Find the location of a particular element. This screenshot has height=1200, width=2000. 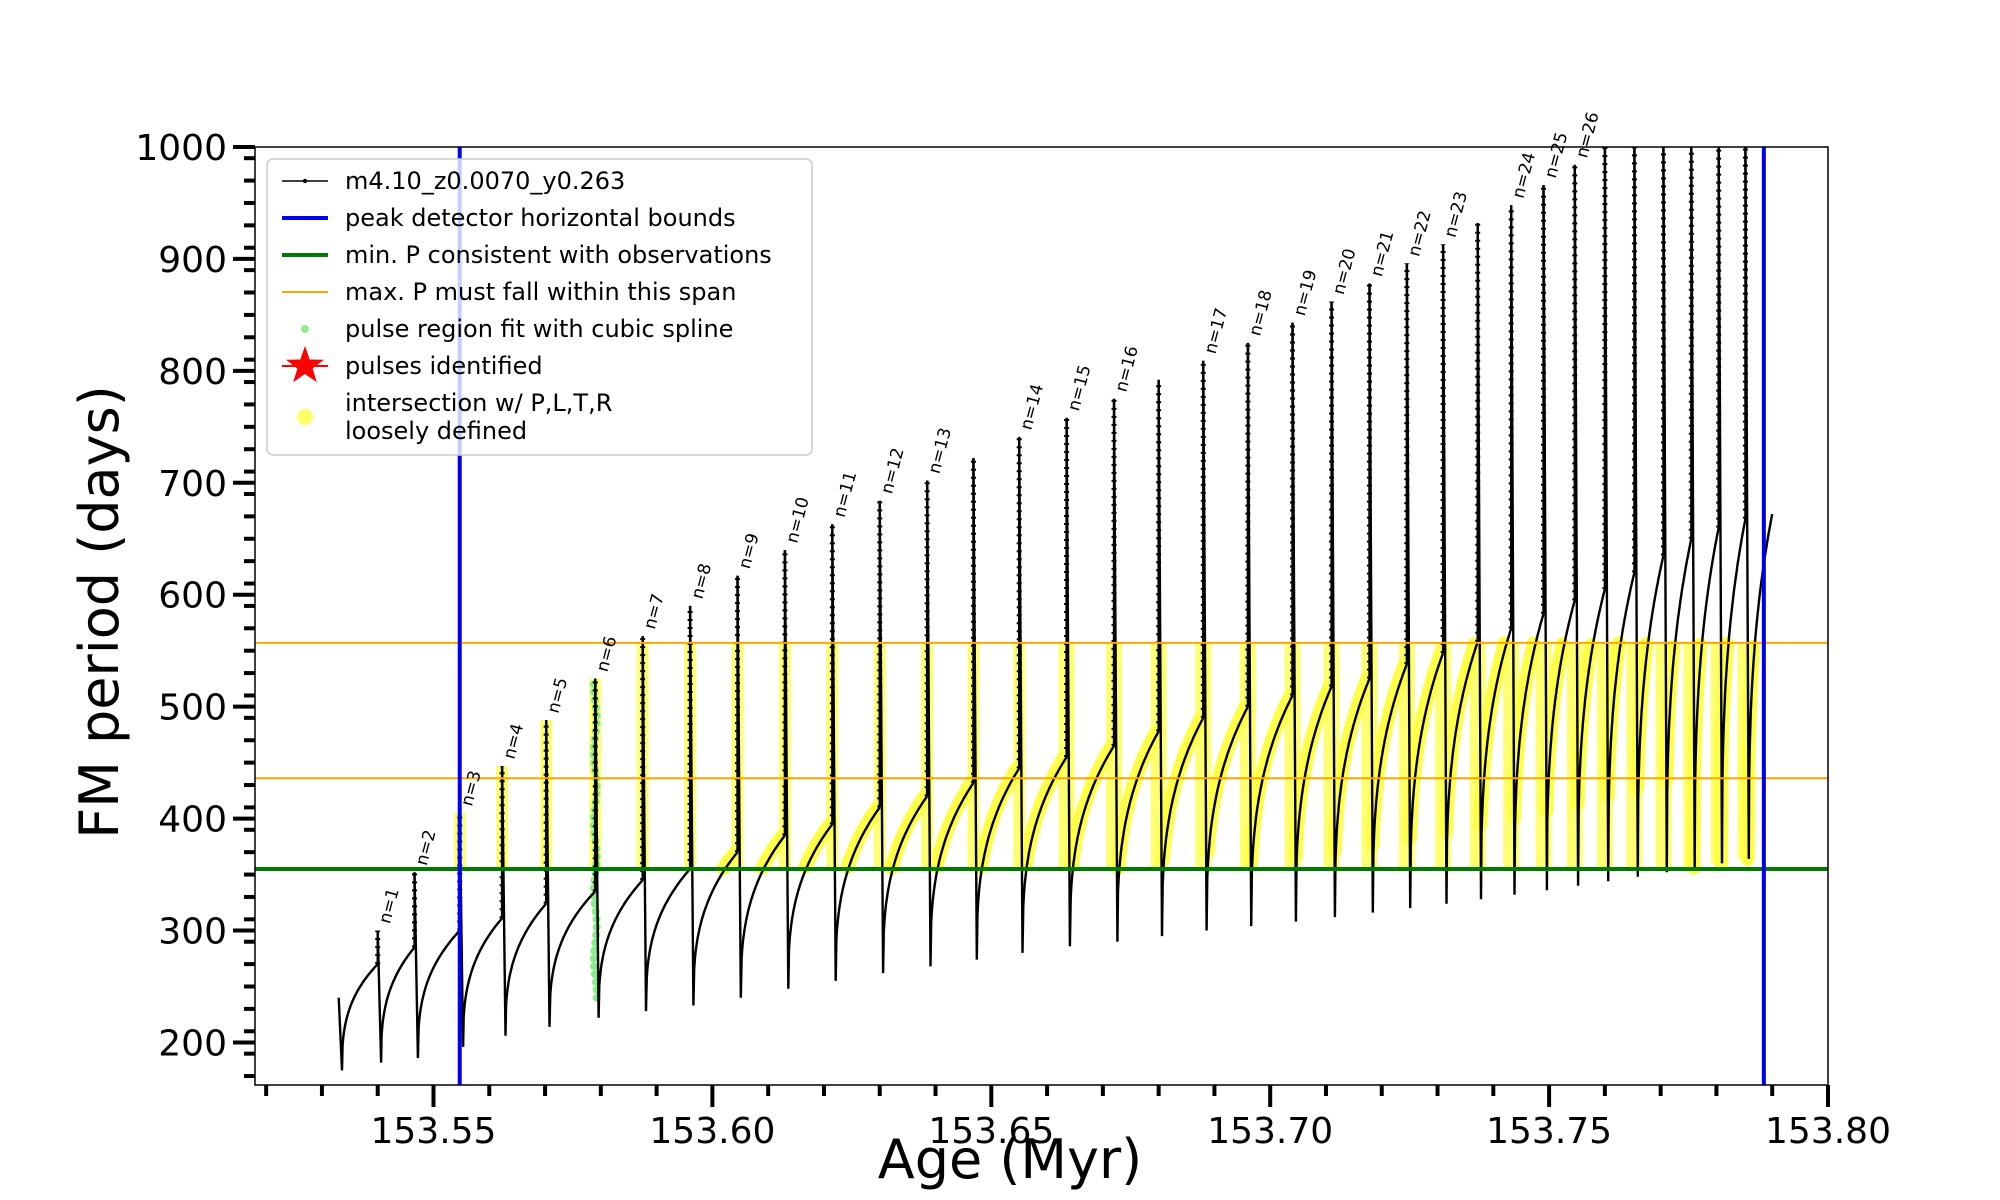

x-tick-label: 153.60 is located at coordinates (712, 1131).